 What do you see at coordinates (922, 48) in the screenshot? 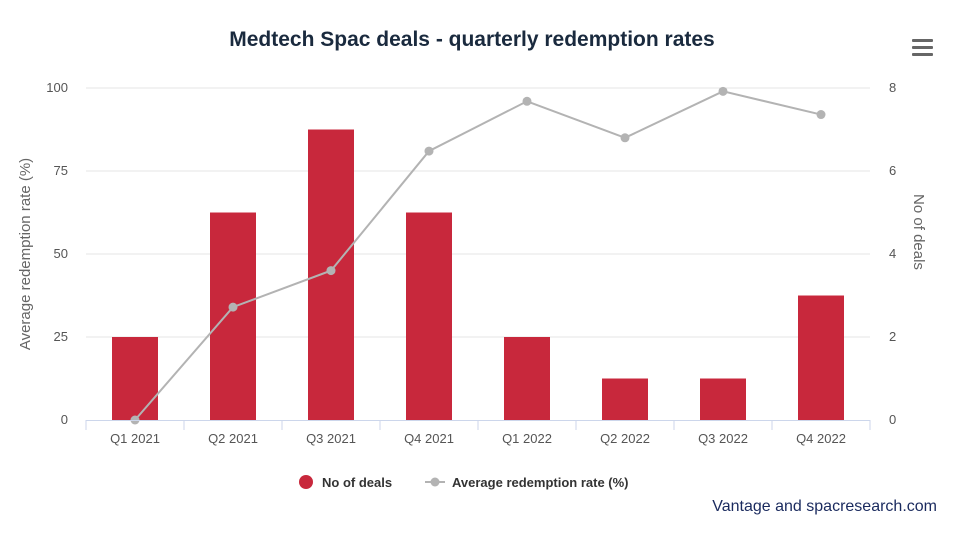
I see `hamburger-menu-icon` at bounding box center [922, 48].